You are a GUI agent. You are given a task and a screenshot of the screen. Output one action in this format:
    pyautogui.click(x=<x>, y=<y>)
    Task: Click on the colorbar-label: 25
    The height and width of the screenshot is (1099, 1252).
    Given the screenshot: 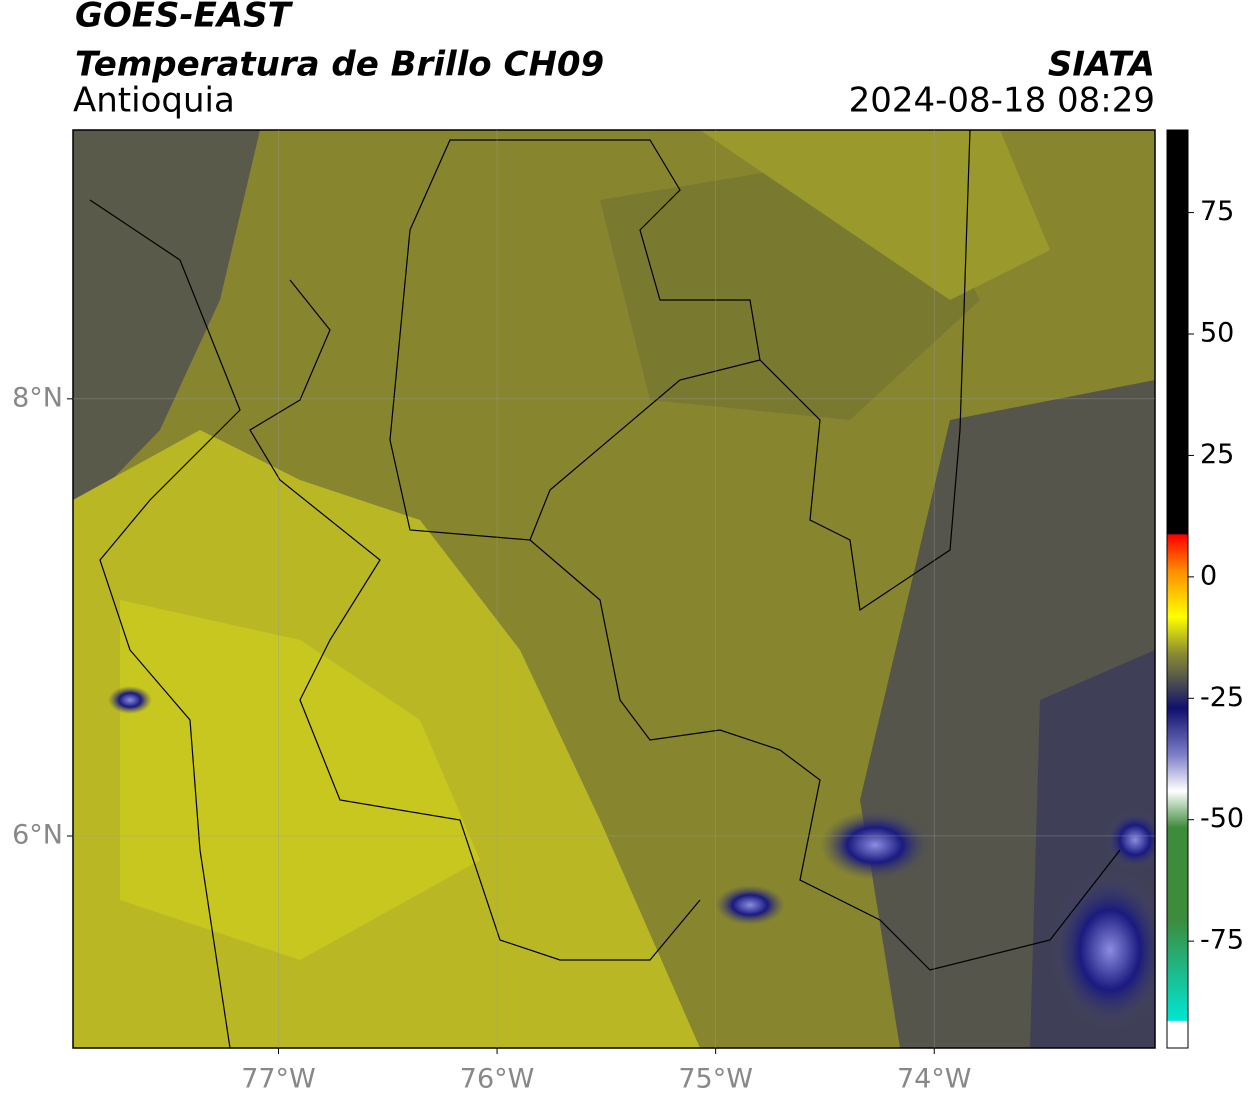 What is the action you would take?
    pyautogui.click(x=1217, y=454)
    